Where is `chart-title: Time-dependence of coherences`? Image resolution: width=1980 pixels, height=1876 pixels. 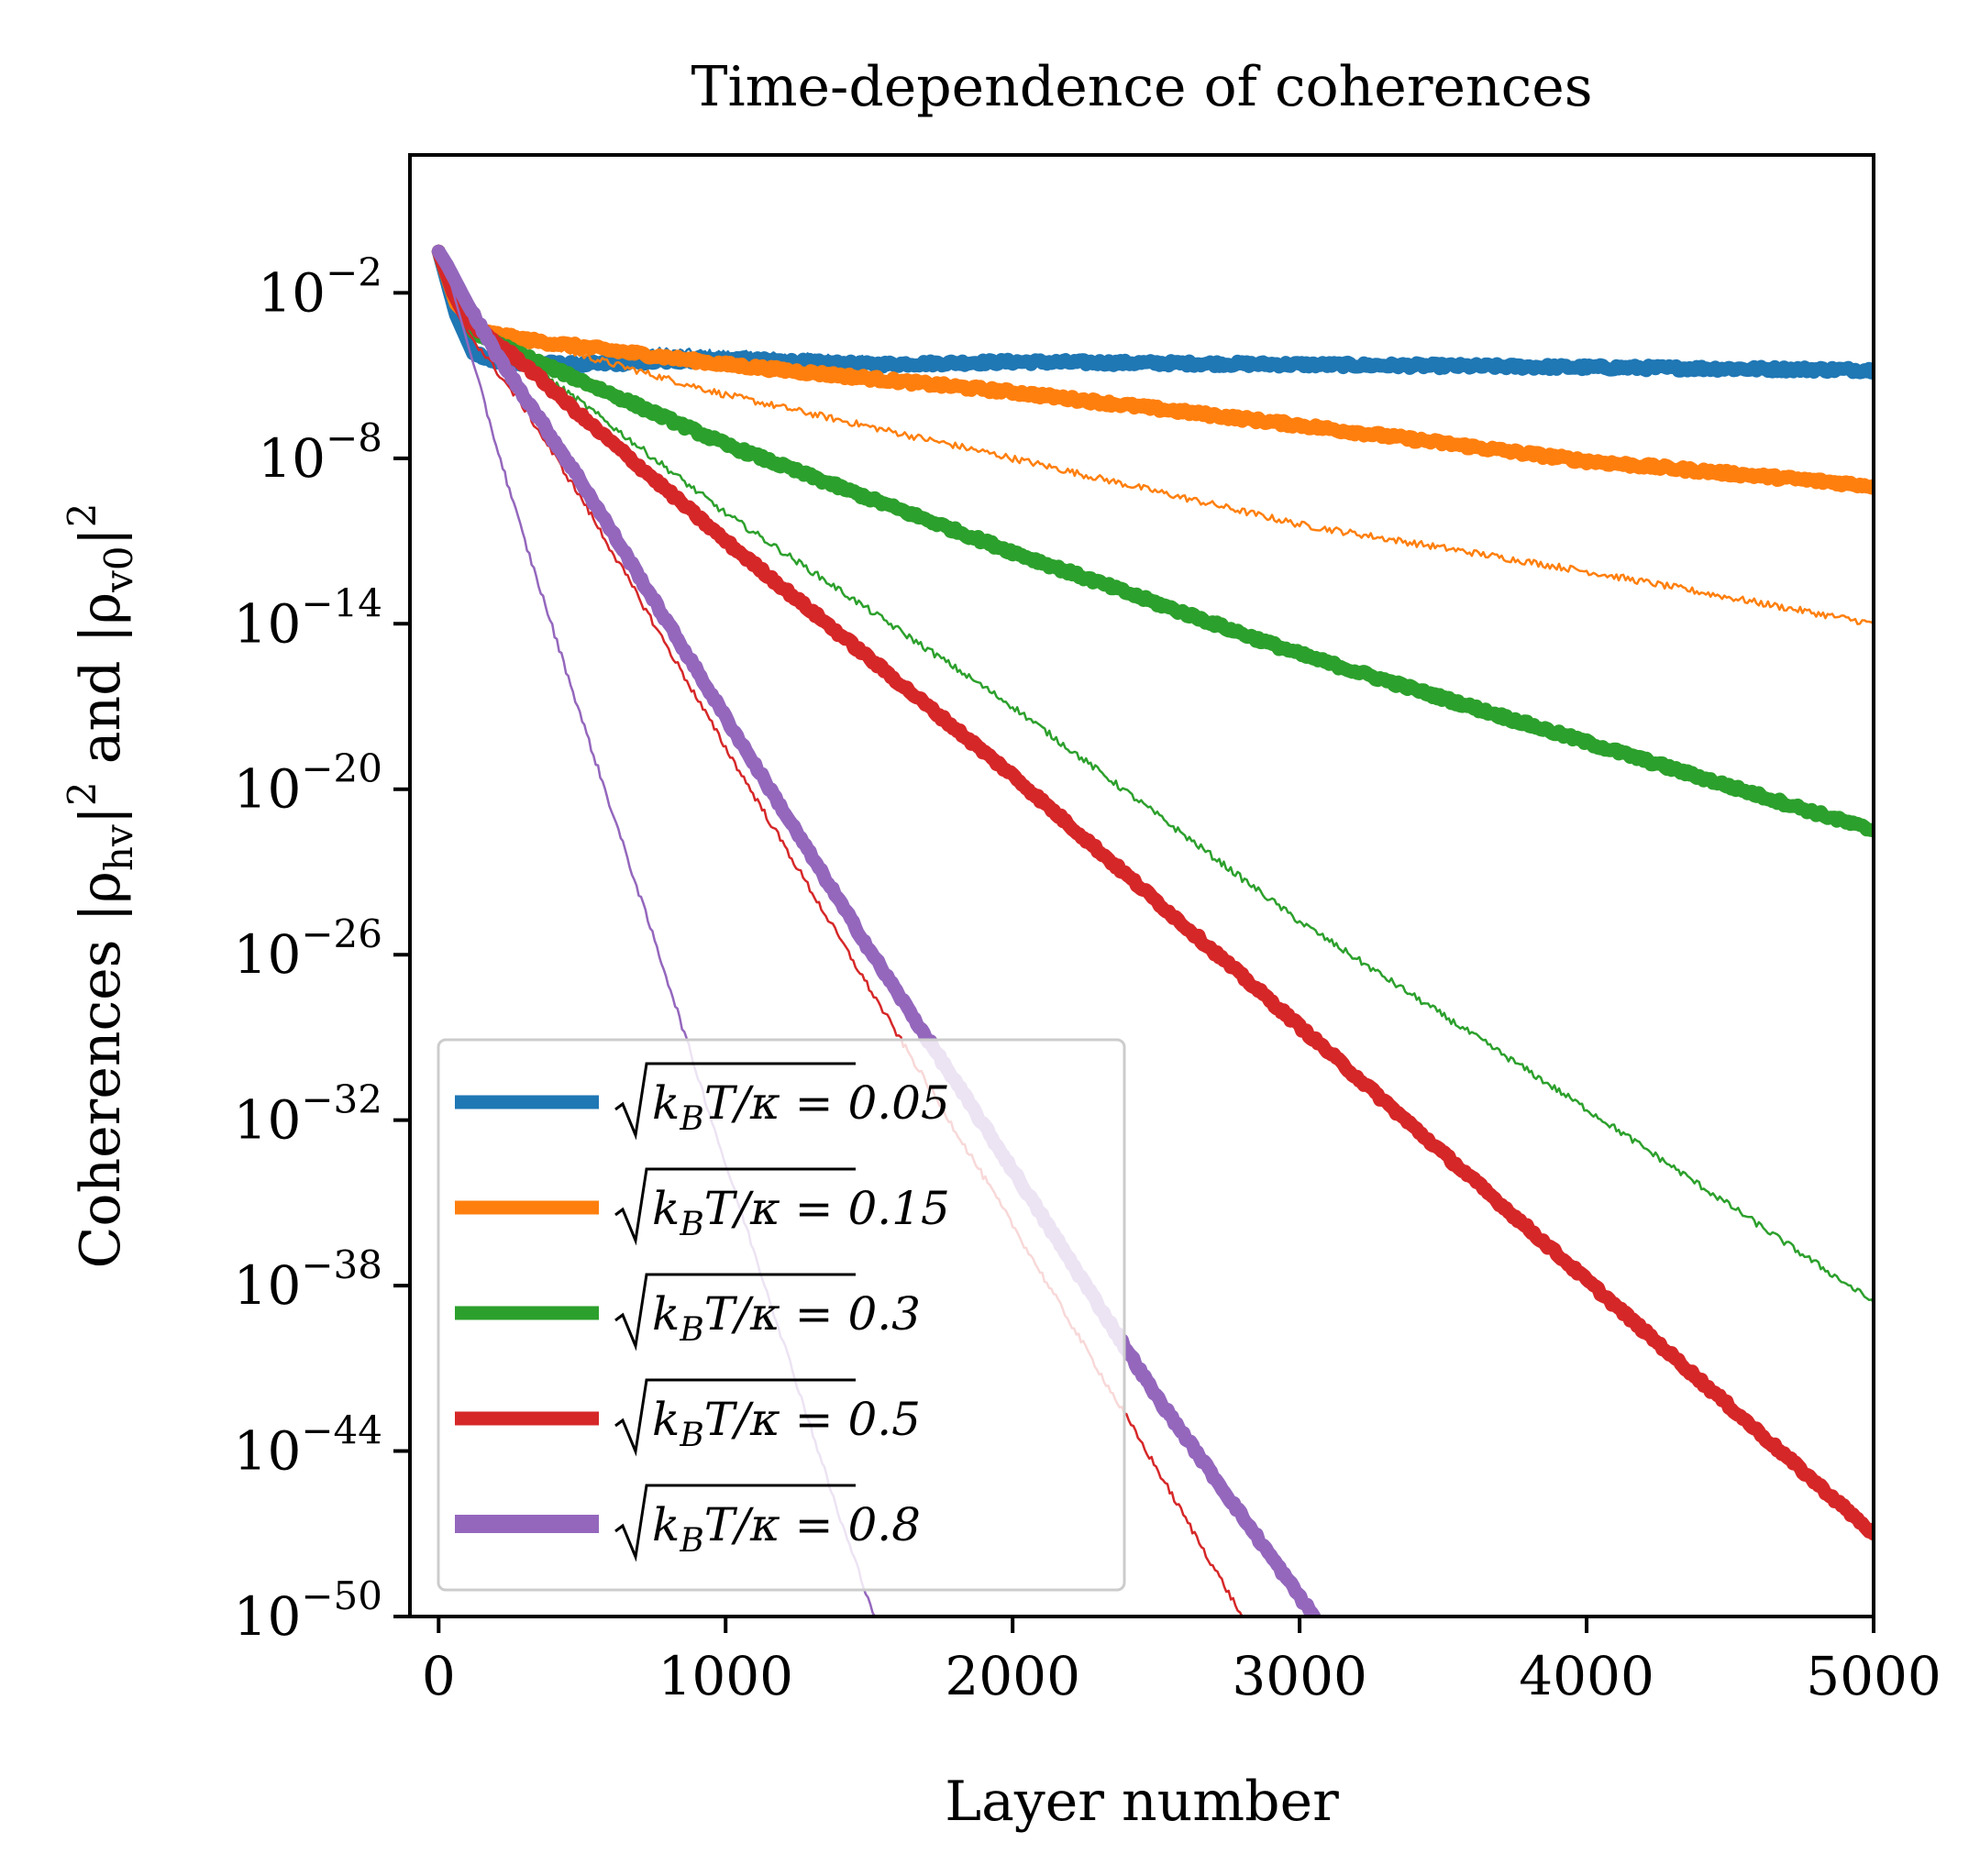
chart-title: Time-dependence of coherences is located at coordinates (1142, 87).